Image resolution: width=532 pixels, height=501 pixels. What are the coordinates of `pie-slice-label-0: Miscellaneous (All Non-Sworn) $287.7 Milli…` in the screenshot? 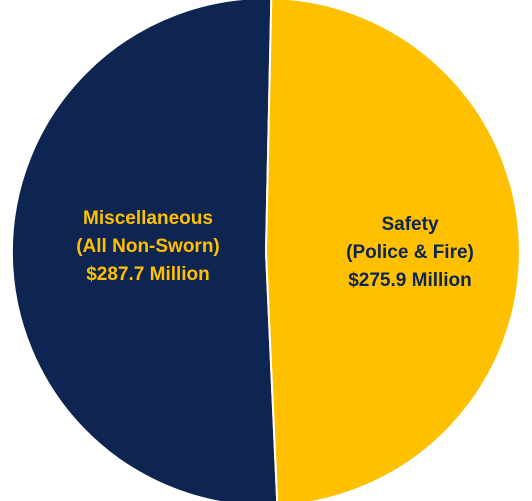 It's located at (148, 246).